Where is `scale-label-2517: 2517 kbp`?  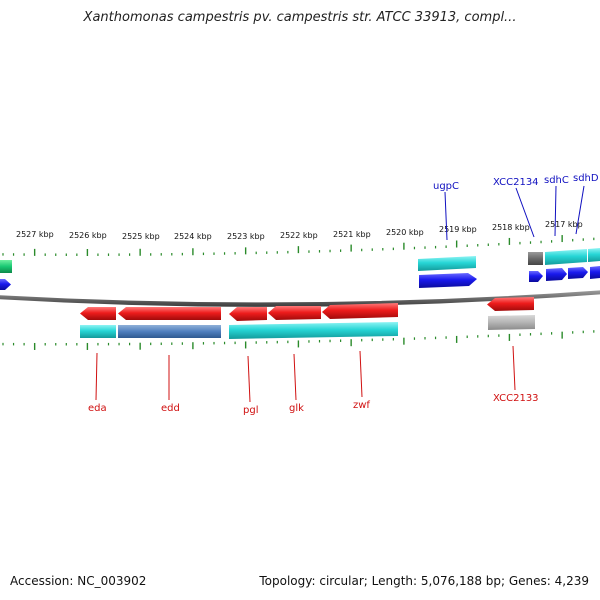
scale-label-2517: 2517 kbp is located at coordinates (564, 224).